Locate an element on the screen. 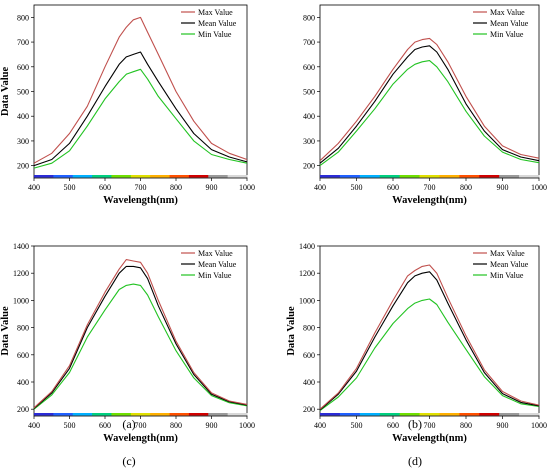 Image resolution: width=550 pixels, height=469 pixels. panel-caption: (a) is located at coordinates (128, 424).